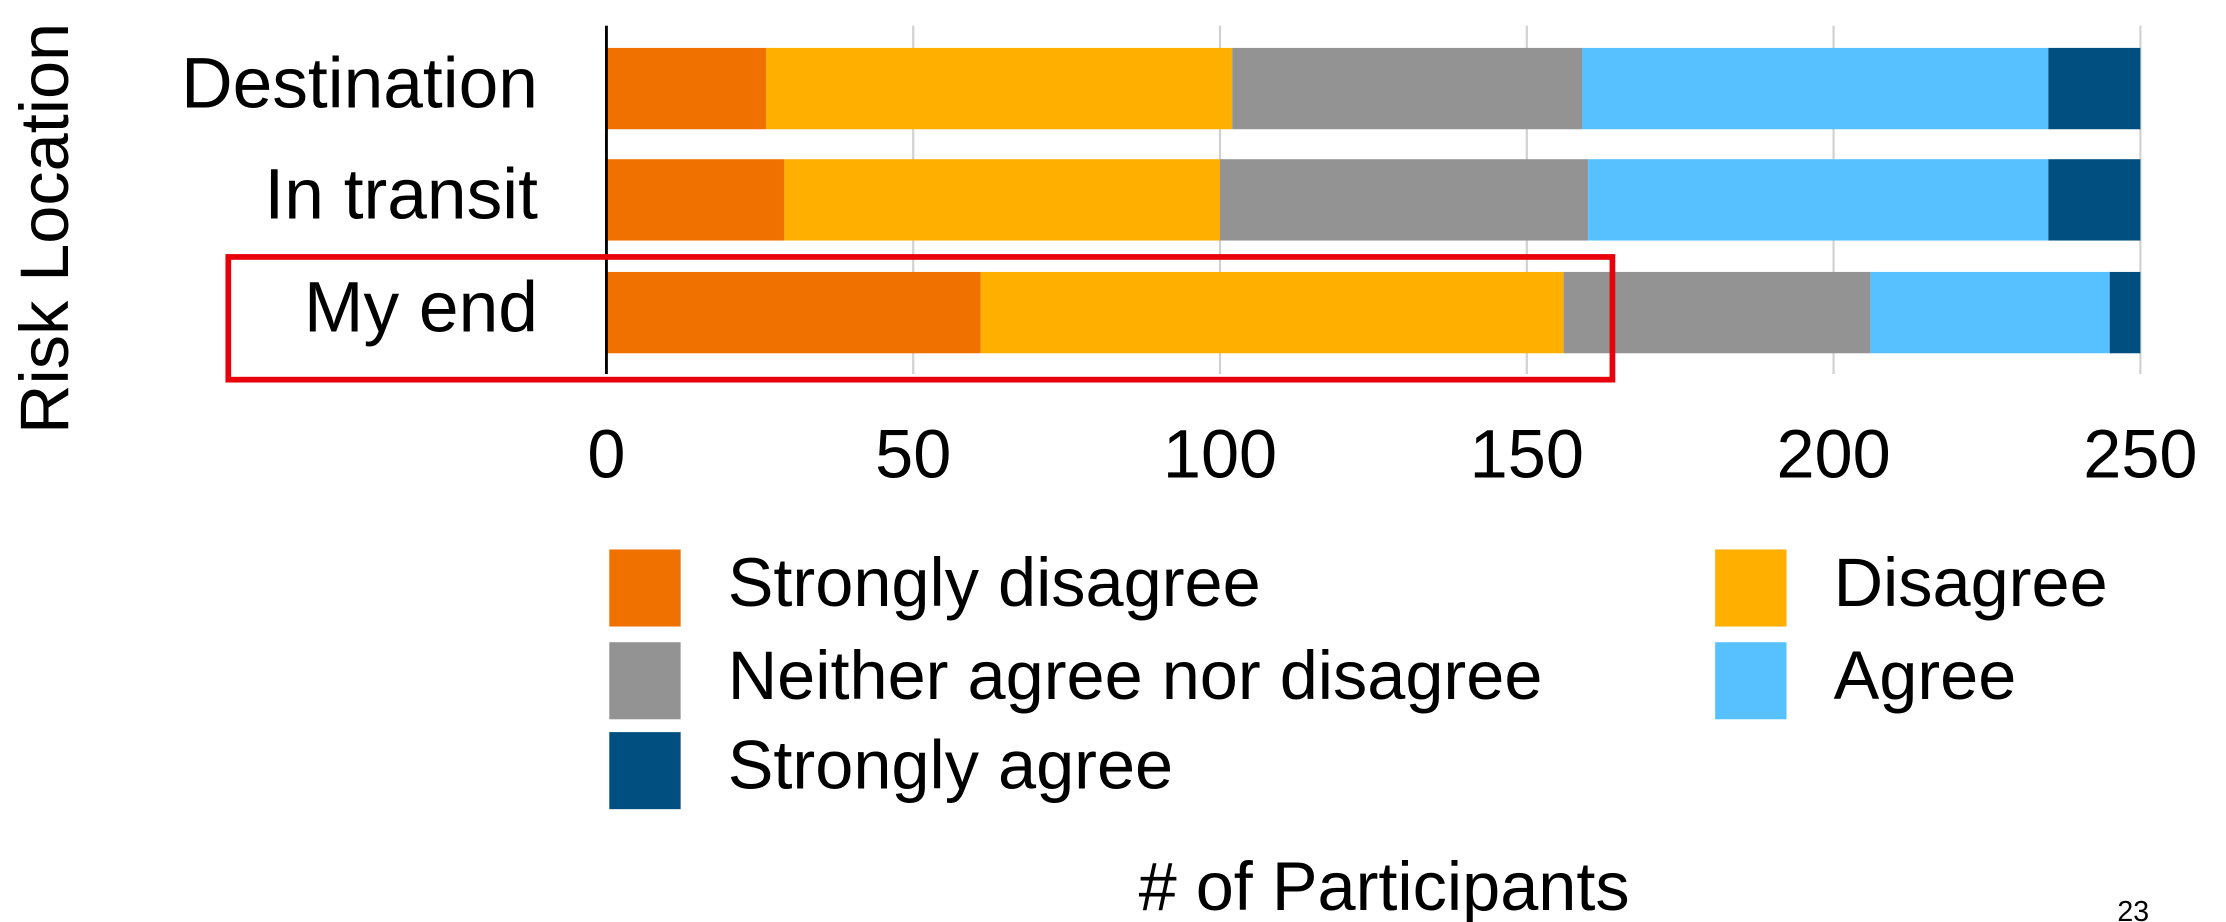 The image size is (2226, 922). Describe the element at coordinates (1527, 454) in the screenshot. I see `x-tick-label: 150` at that location.